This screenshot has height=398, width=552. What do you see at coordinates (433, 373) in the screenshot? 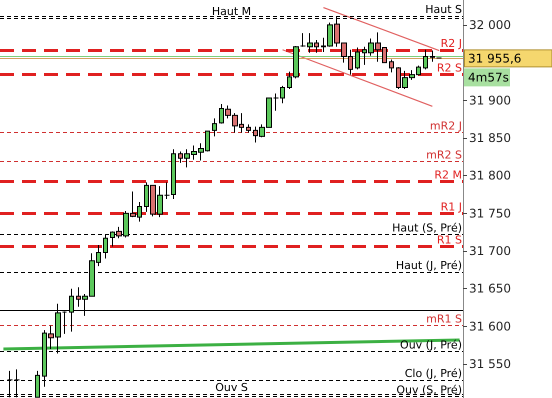
I see `ref-line-label: Clo (J, Pré)` at bounding box center [433, 373].